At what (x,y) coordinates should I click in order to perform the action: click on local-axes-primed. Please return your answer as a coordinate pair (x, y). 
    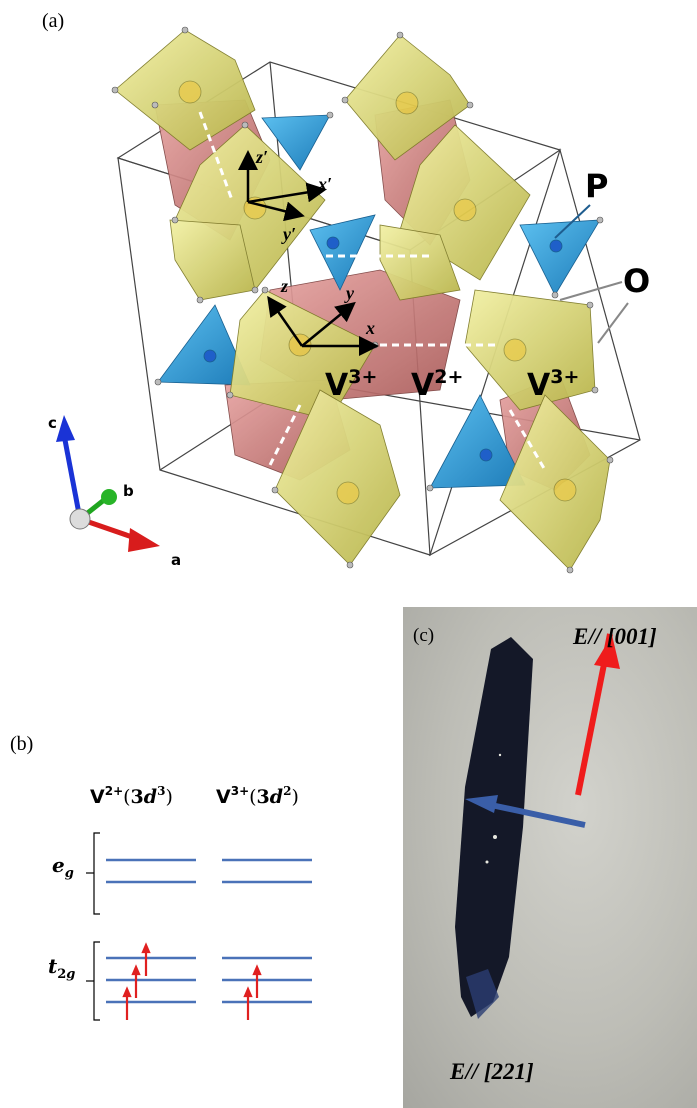
    Looking at the image, I should click on (282, 186).